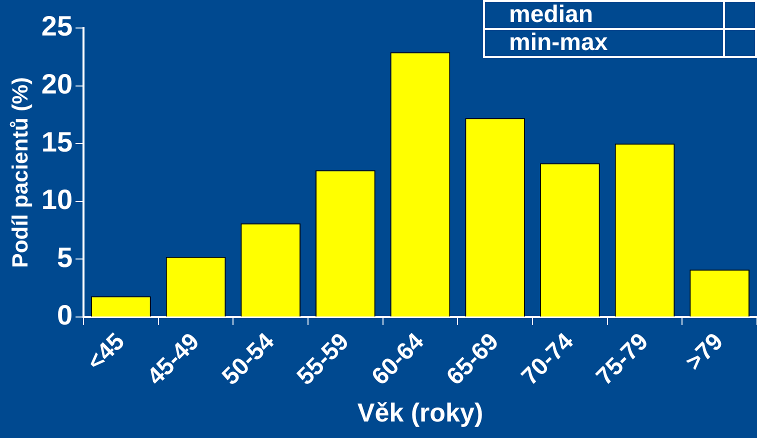  What do you see at coordinates (106, 352) in the screenshot?
I see `x-tick-label: <45` at bounding box center [106, 352].